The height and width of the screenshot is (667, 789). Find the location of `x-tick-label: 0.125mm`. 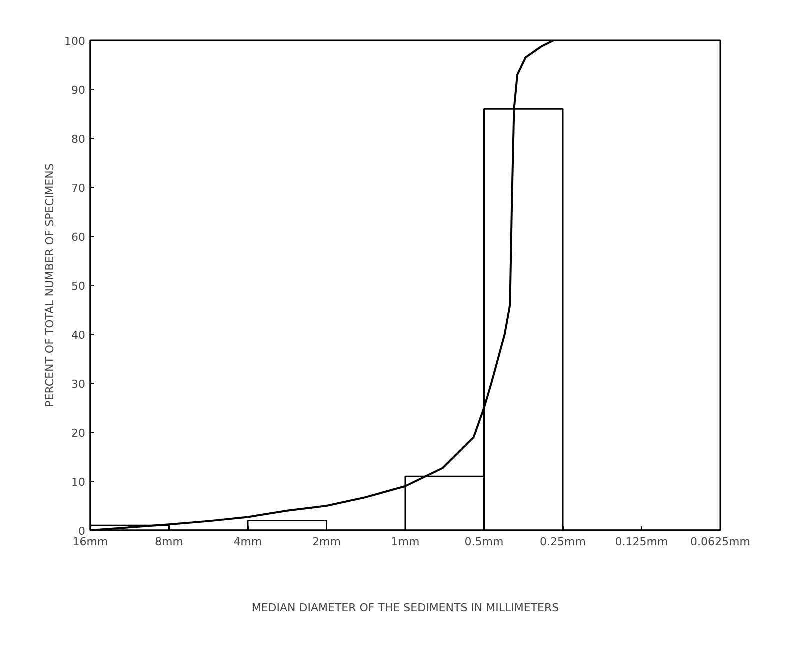

x-tick-label: 0.125mm is located at coordinates (641, 542).